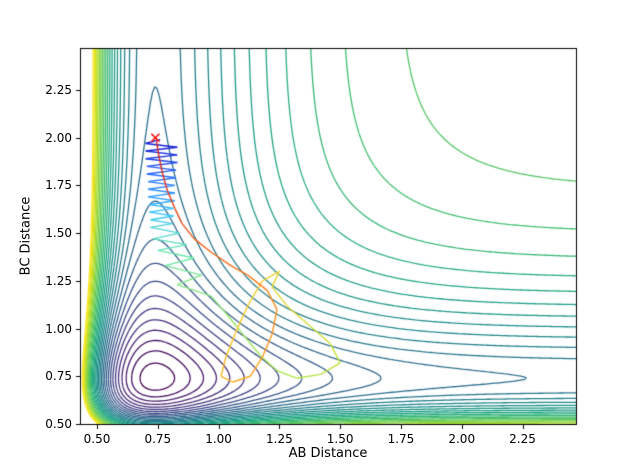  What do you see at coordinates (218, 439) in the screenshot?
I see `x-tick-label: 1.00` at bounding box center [218, 439].